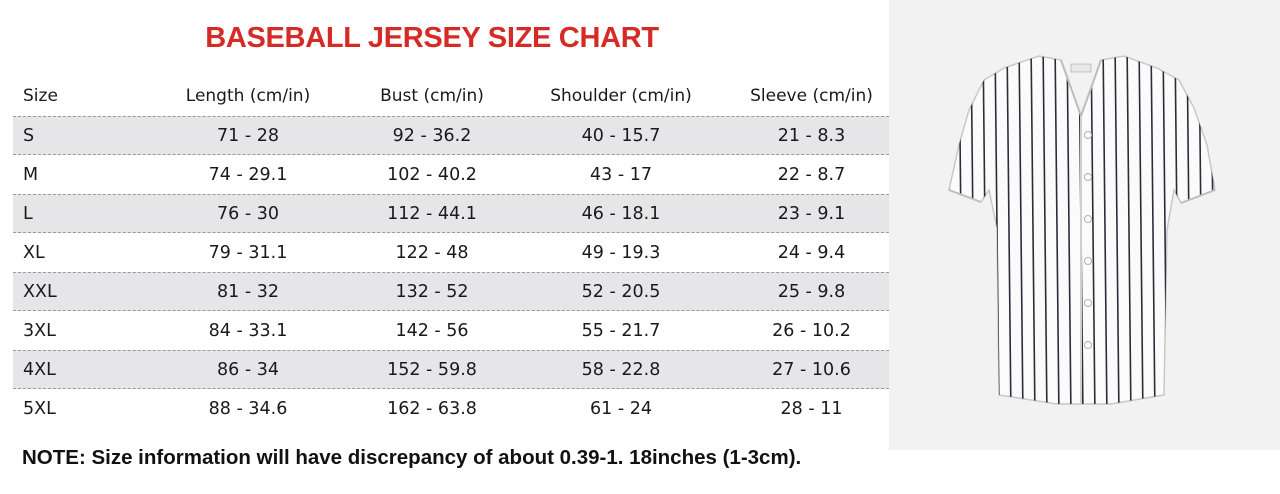  Describe the element at coordinates (40, 291) in the screenshot. I see `cell-size: XXL` at that location.